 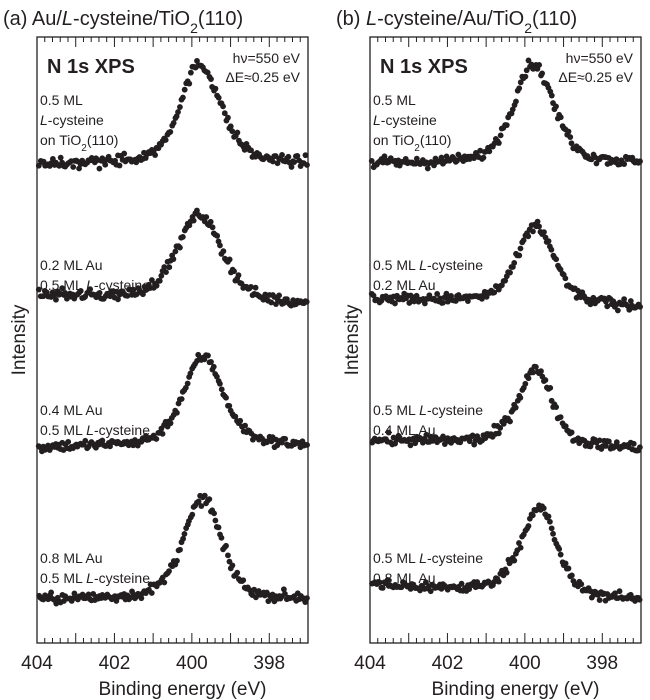 I want to click on title-part: (110), so click(x=554, y=19).